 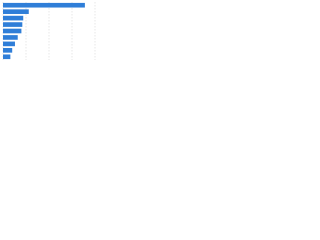 What do you see at coordinates (49, 31) in the screenshot?
I see `chart` at bounding box center [49, 31].